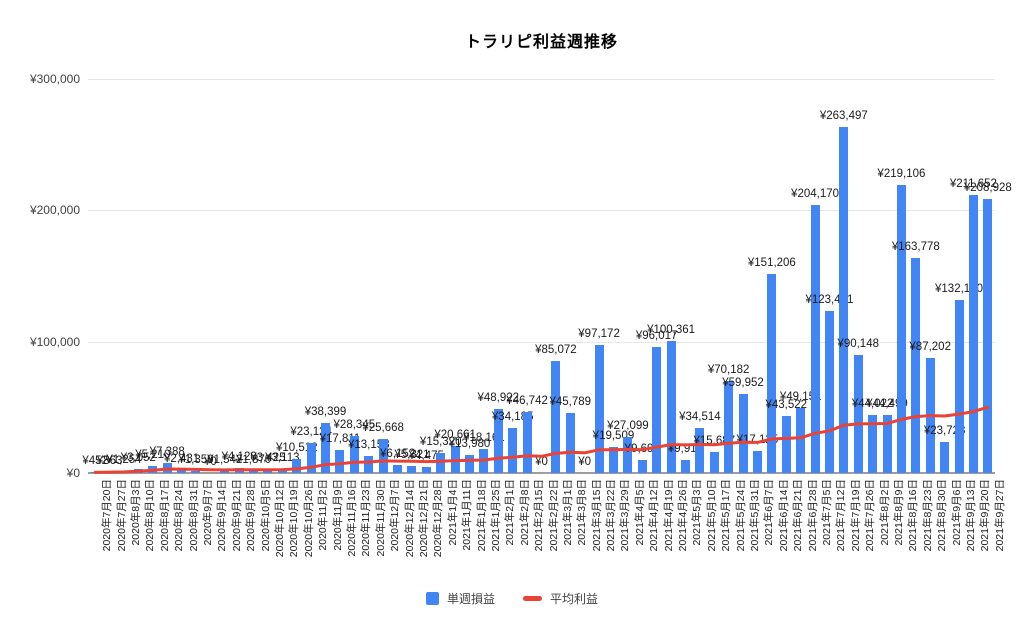  What do you see at coordinates (971, 515) in the screenshot?
I see `x-axis-tick-label: 2021年9月13日` at bounding box center [971, 515].